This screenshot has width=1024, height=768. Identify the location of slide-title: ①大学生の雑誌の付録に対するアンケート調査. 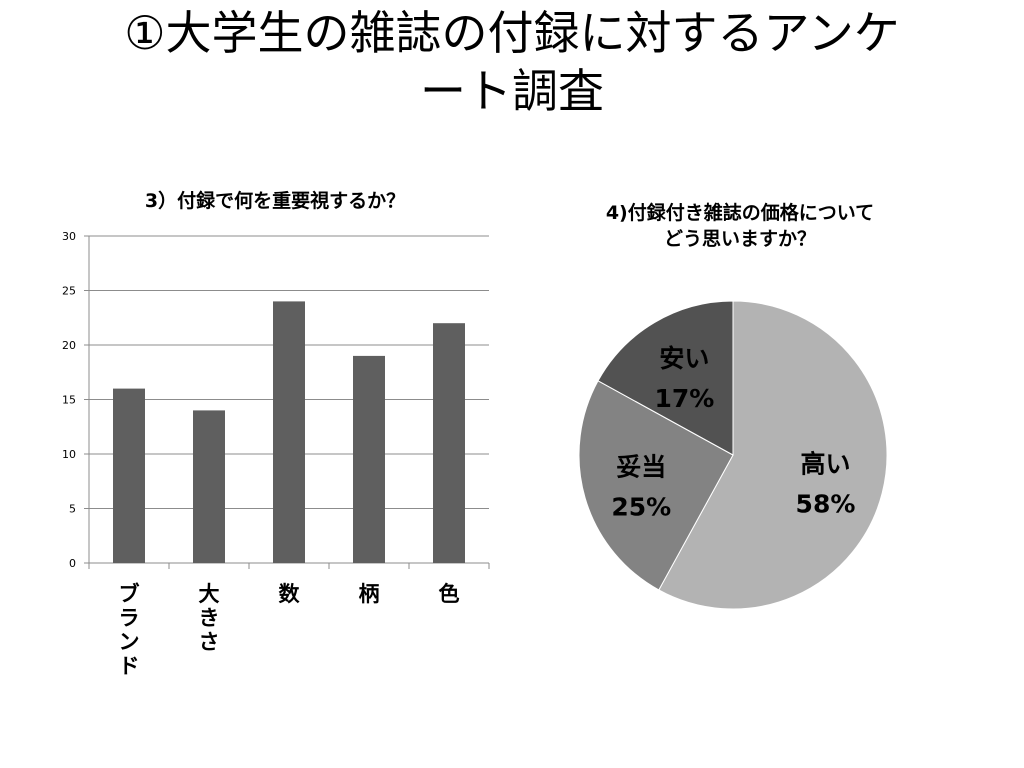
(512, 62).